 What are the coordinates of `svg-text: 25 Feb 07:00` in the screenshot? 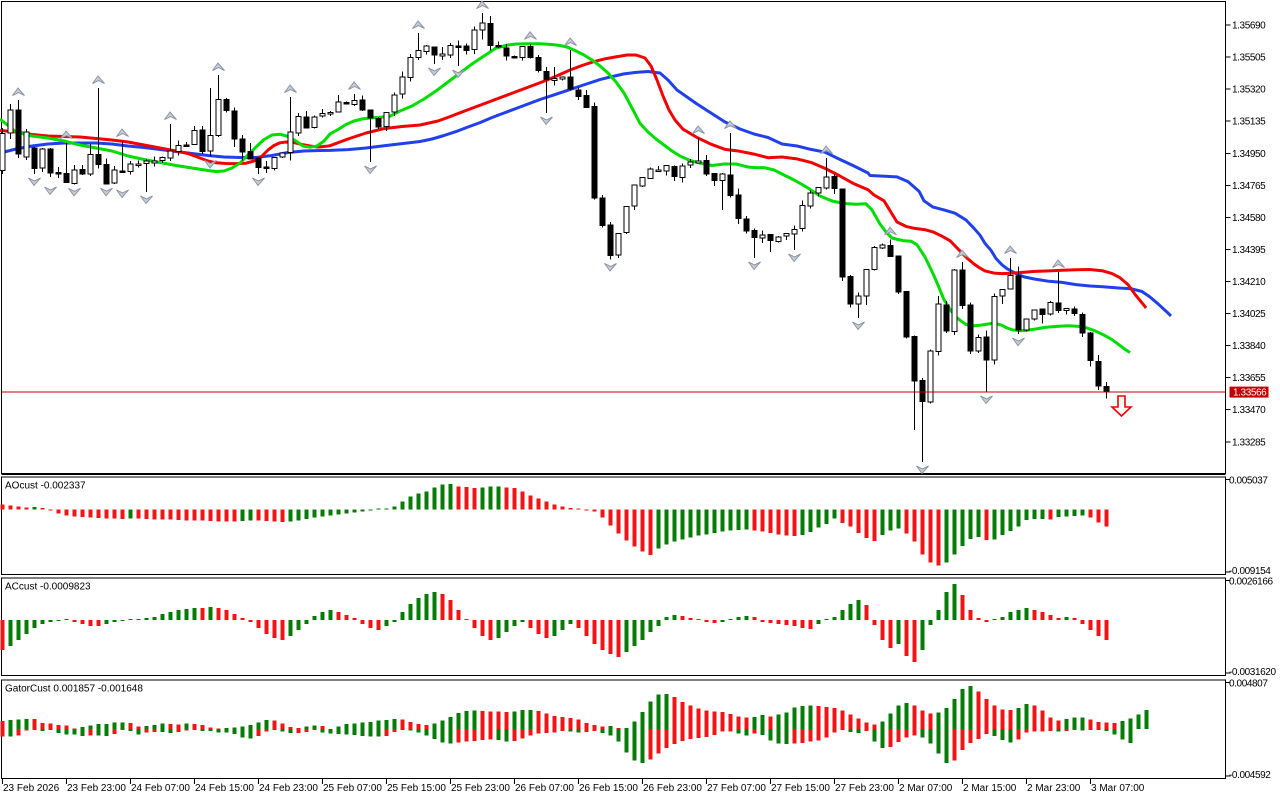 It's located at (352, 788).